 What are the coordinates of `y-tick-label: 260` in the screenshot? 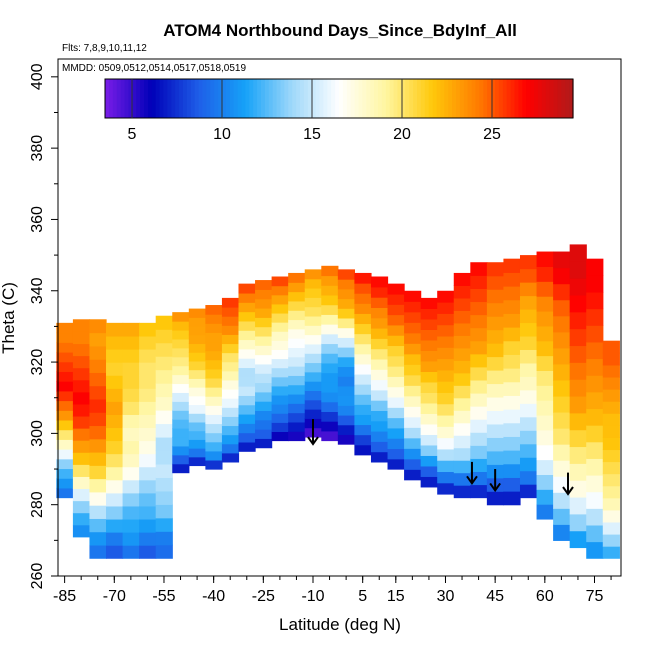 It's located at (37, 576).